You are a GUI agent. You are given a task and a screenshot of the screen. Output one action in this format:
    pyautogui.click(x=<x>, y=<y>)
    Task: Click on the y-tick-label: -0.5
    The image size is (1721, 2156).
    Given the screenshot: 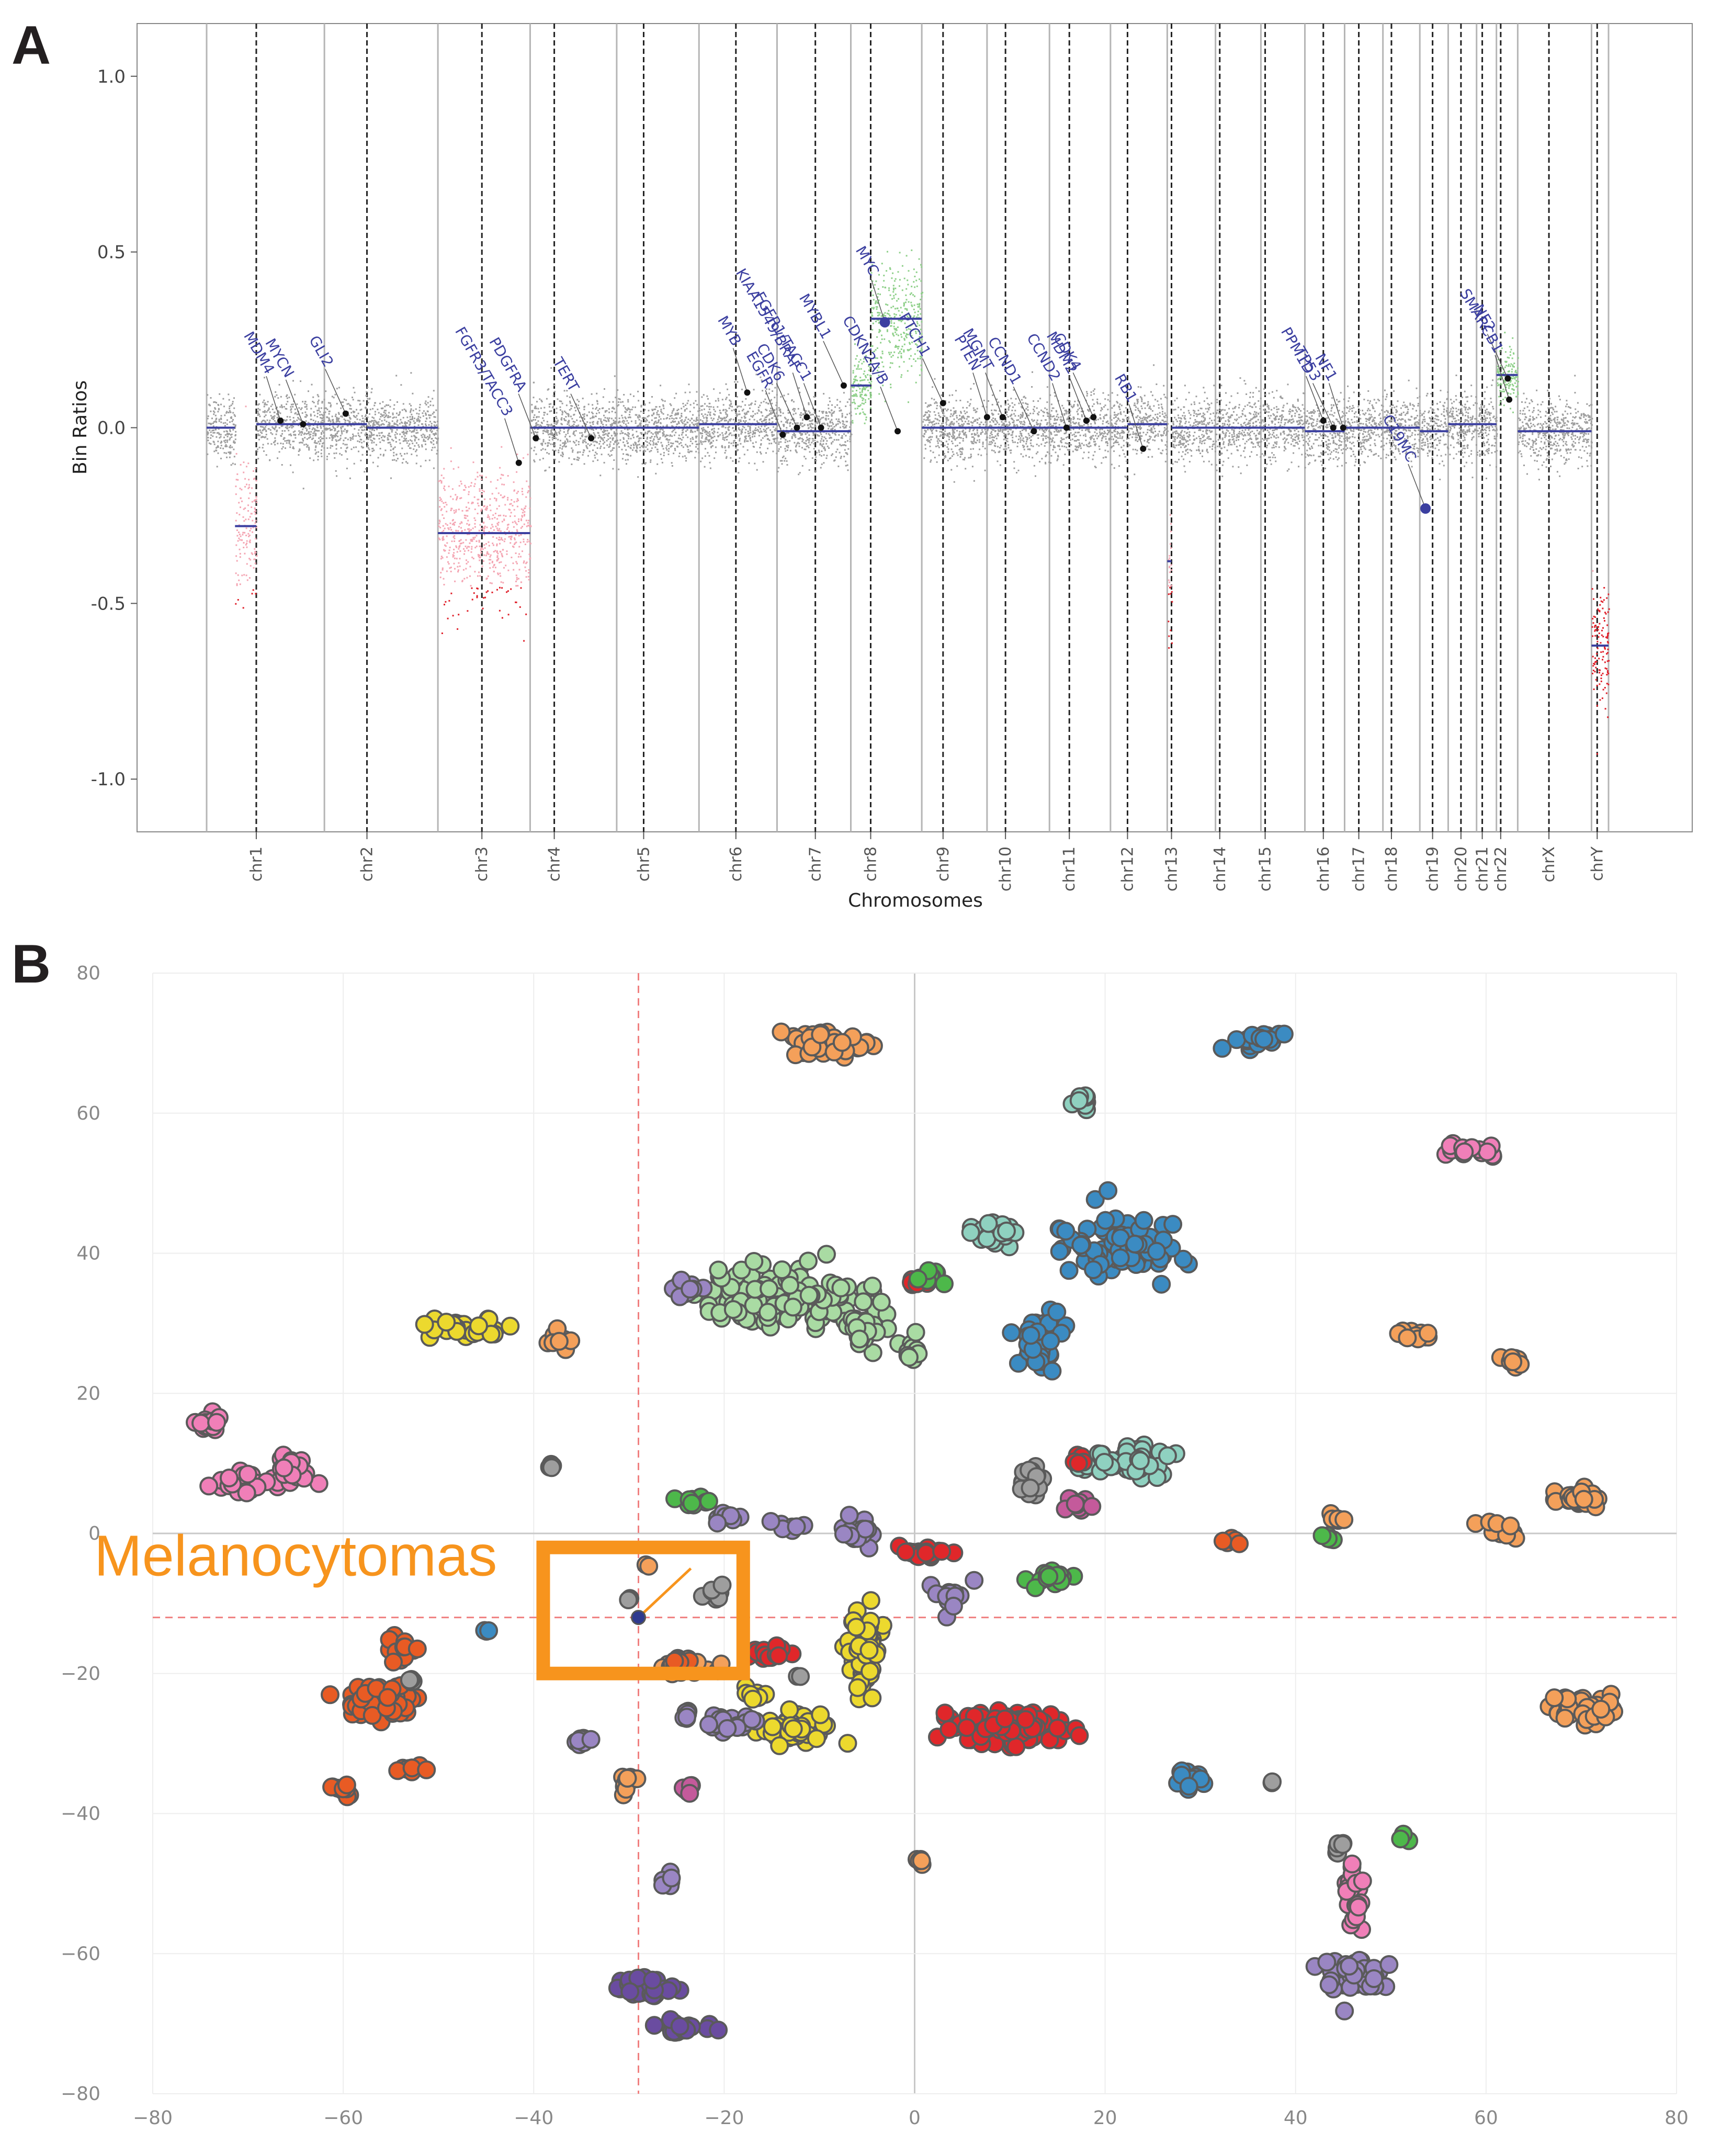 What is the action you would take?
    pyautogui.click(x=108, y=603)
    